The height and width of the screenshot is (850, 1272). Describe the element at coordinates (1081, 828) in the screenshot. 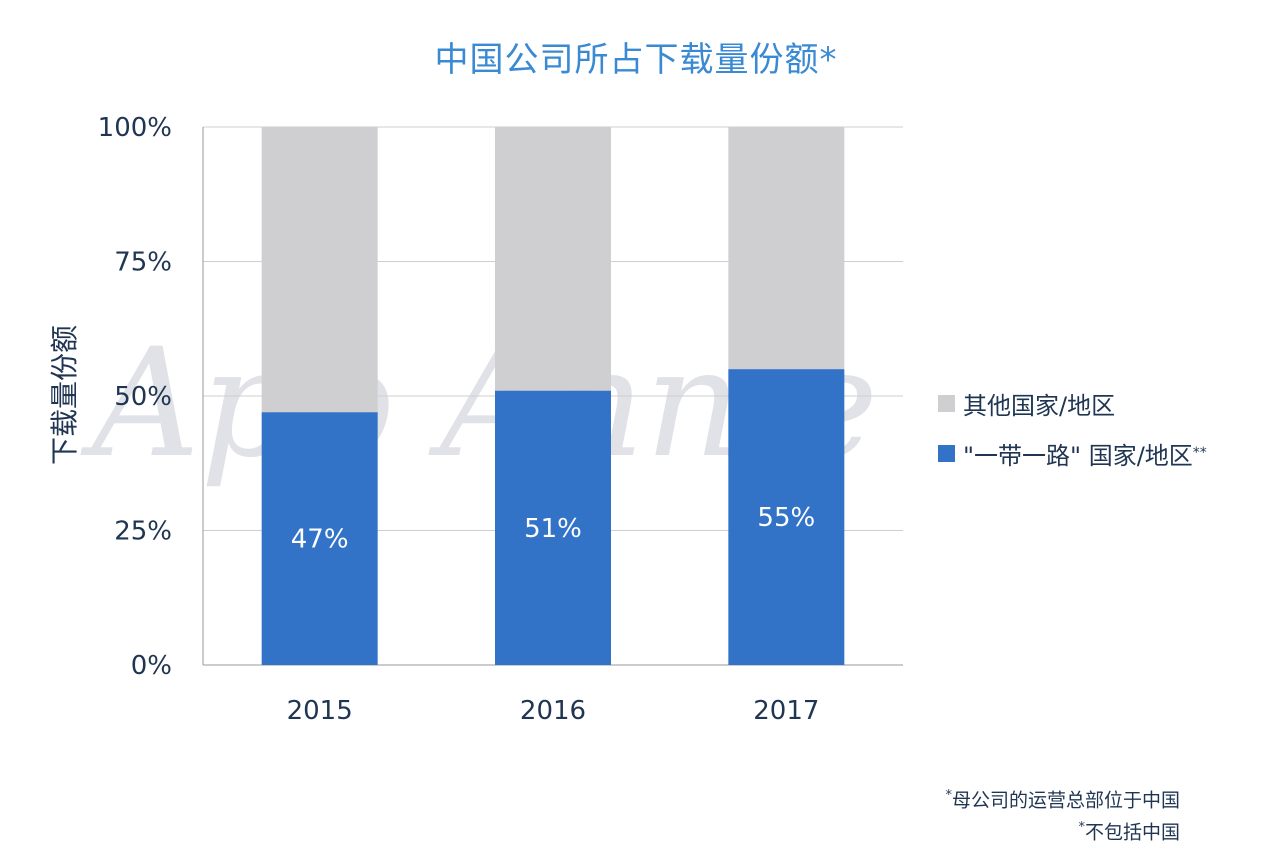

I see `footnote-2-mark: *` at that location.